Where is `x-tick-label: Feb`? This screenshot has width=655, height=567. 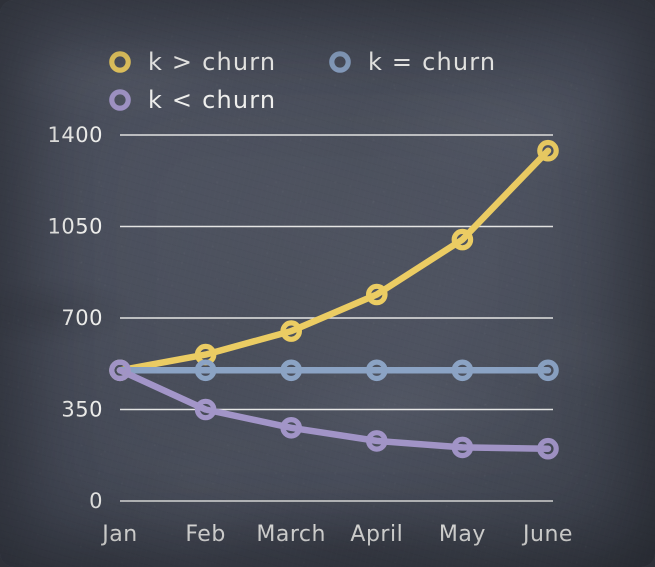
x-tick-label: Feb is located at coordinates (205, 534).